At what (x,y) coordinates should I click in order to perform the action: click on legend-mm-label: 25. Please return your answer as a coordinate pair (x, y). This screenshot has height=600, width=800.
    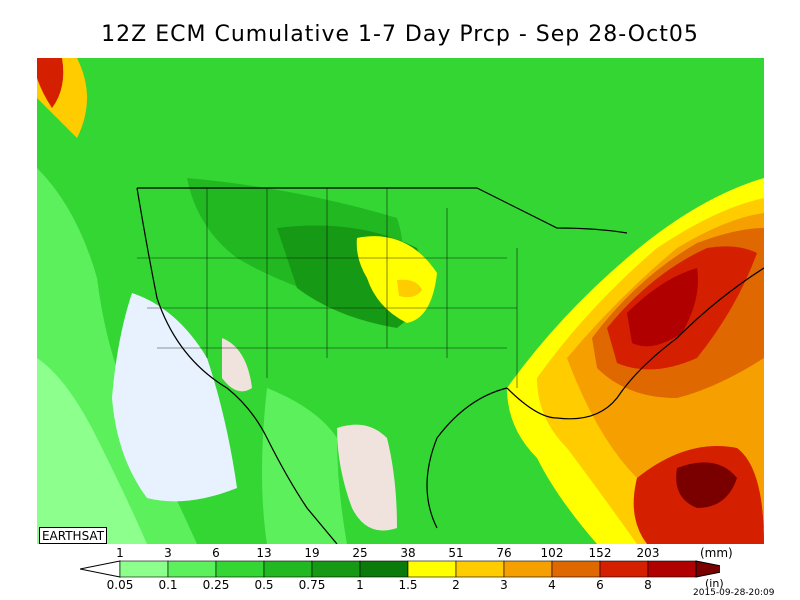
    Looking at the image, I should click on (360, 553).